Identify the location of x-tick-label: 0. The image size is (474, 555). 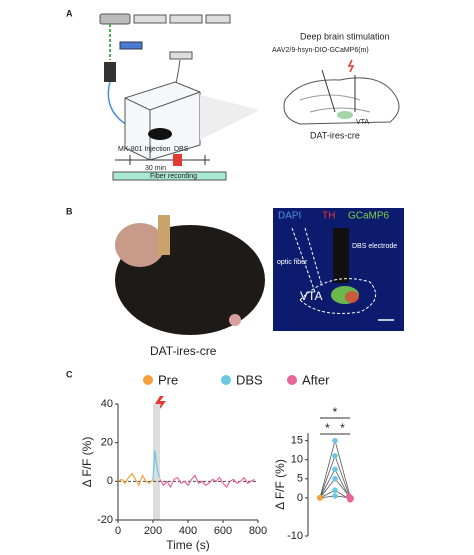
(118, 531).